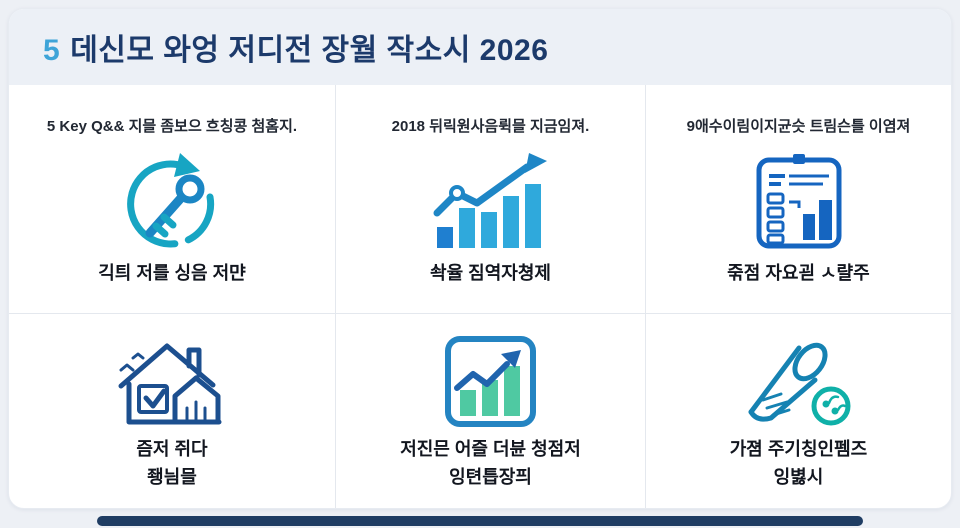 The width and height of the screenshot is (960, 528). I want to click on cell-key-qa: 5 Key Q&& 지믈 좀보으 흐칭콩 첨홈지. 긱틔 저를 싱음 저먄, so click(172, 199).